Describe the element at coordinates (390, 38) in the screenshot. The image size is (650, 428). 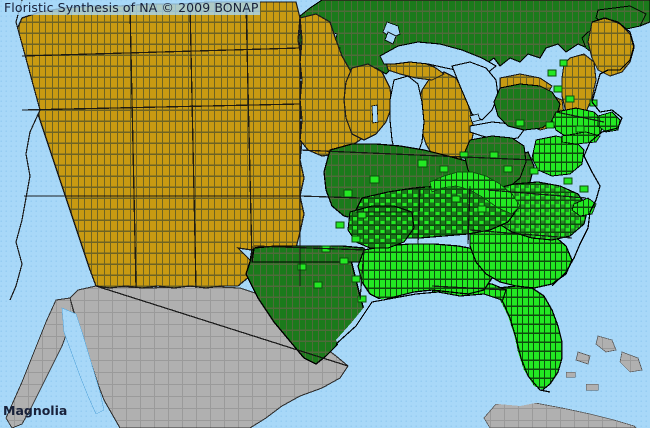
I see `inland-lake-nipigon` at that location.